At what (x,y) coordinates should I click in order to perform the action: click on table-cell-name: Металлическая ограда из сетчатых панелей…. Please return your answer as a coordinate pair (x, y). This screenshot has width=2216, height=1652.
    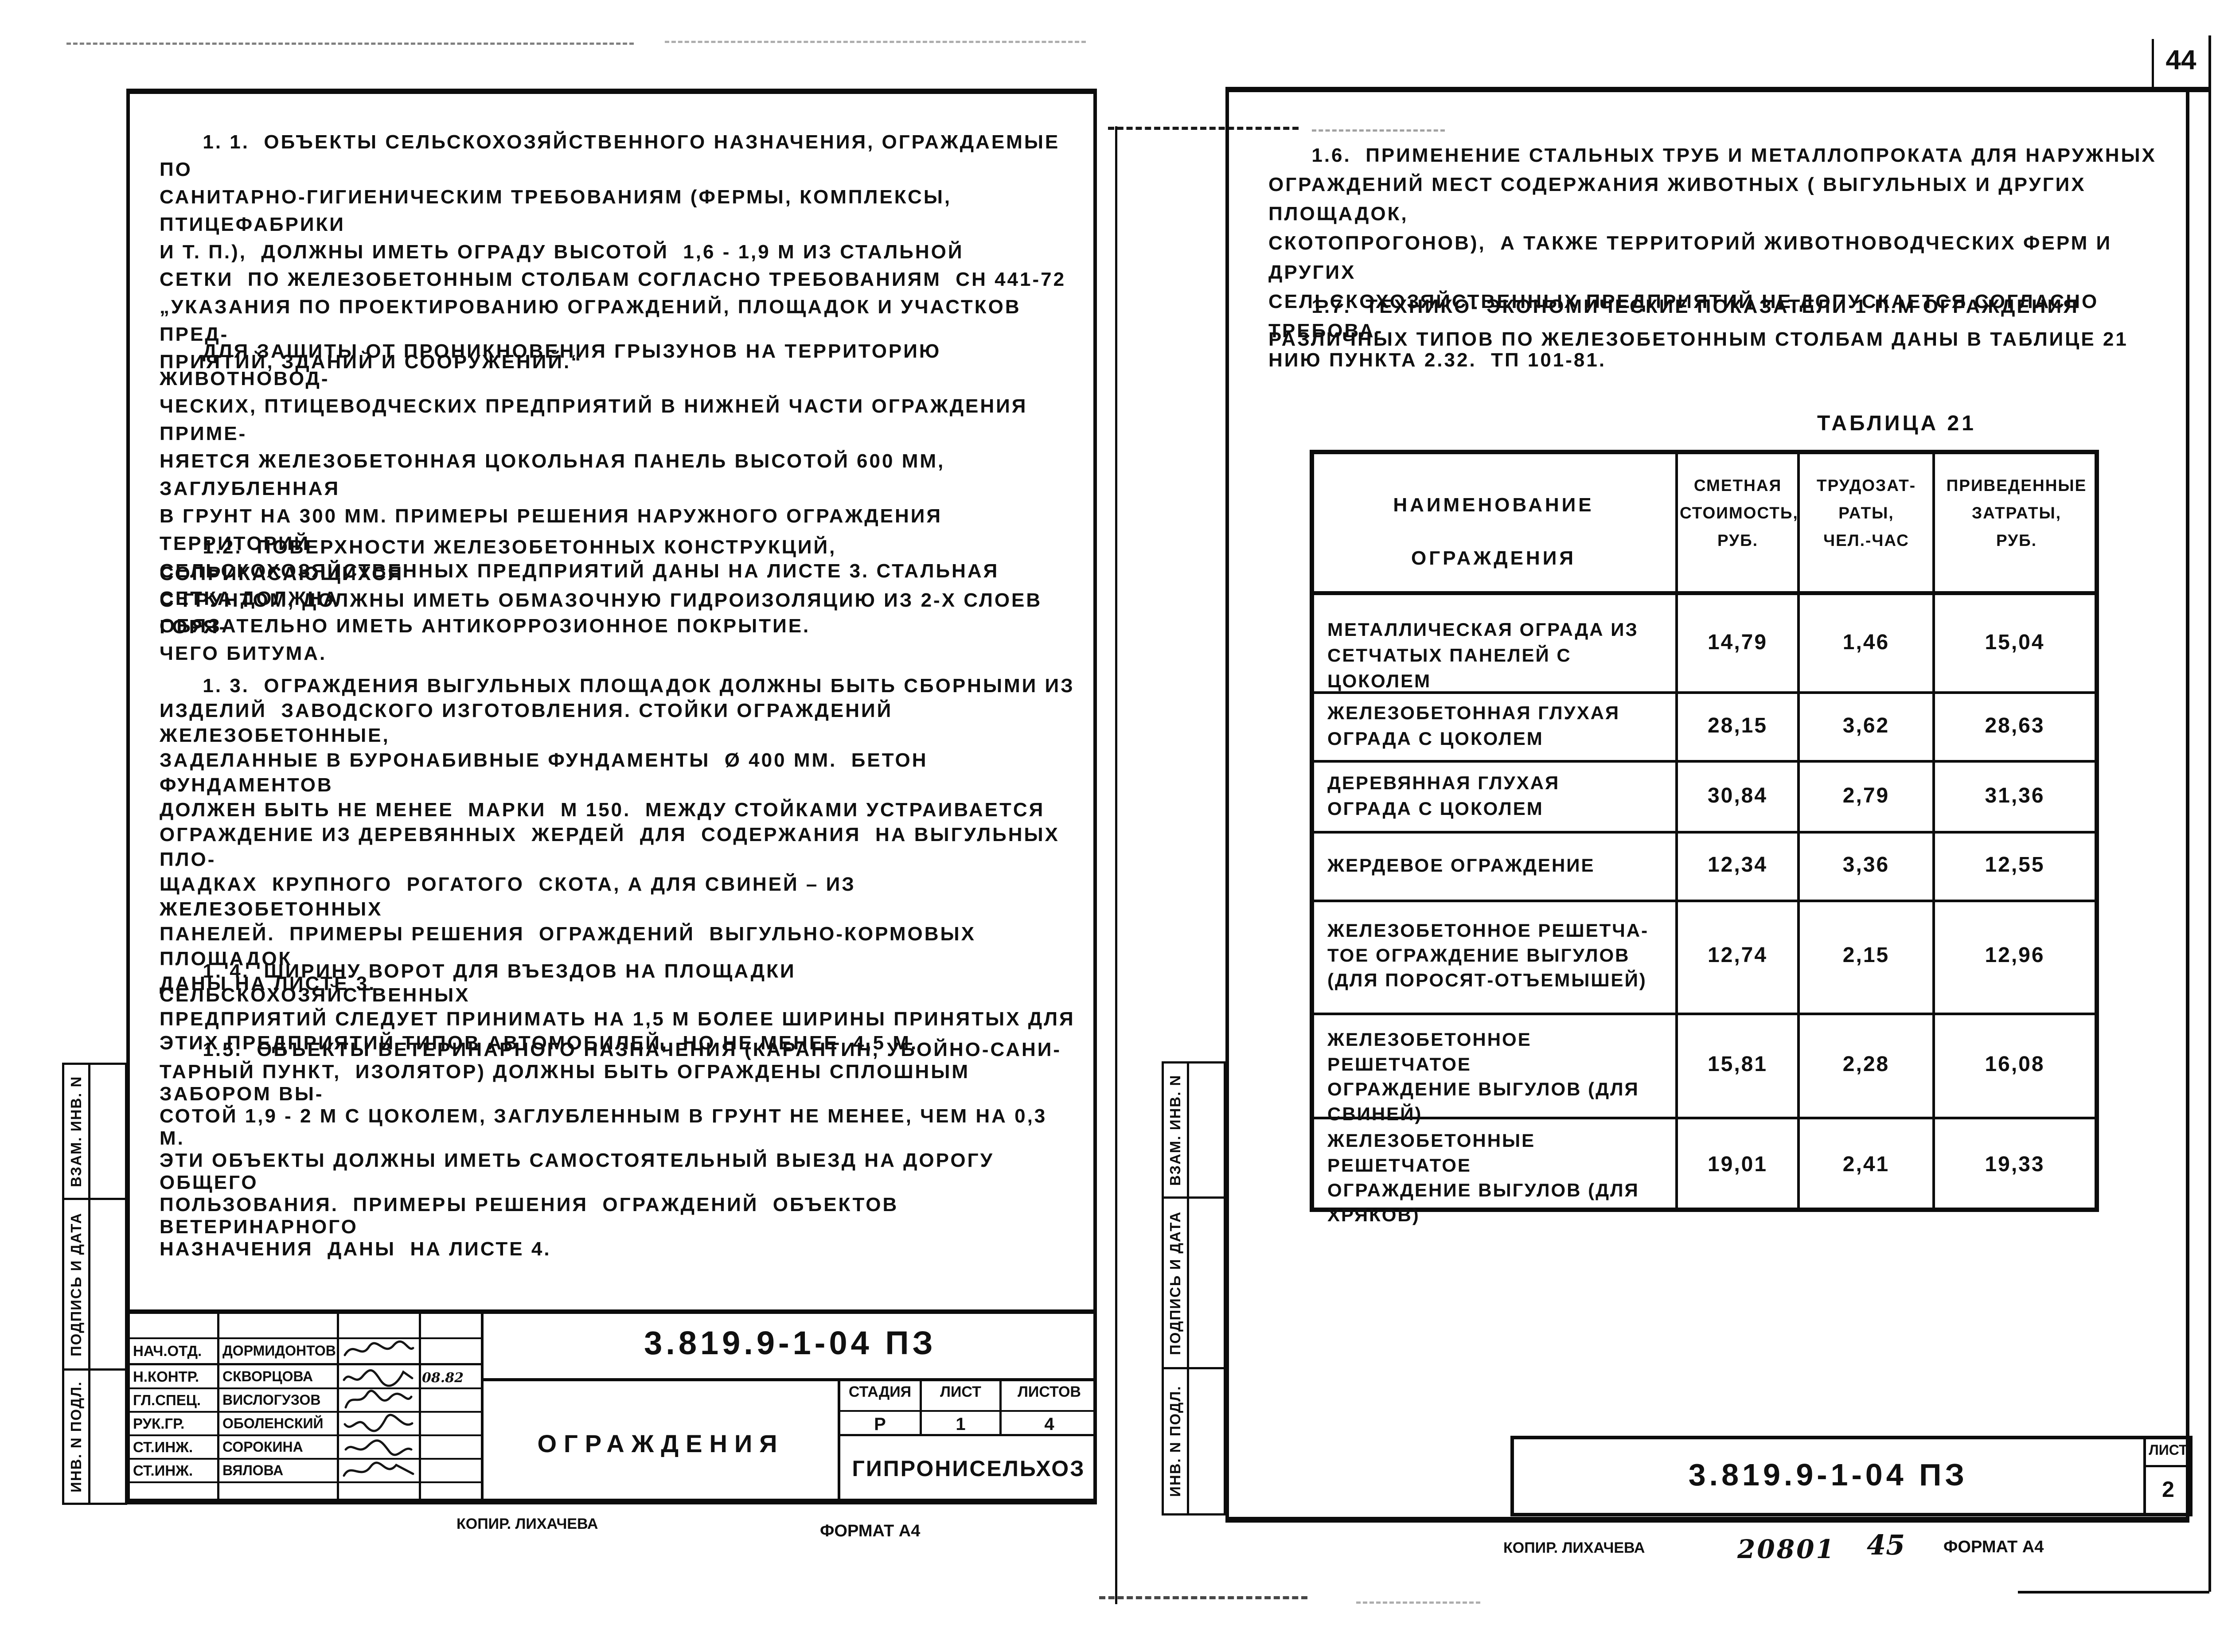
    Looking at the image, I should click on (1483, 655).